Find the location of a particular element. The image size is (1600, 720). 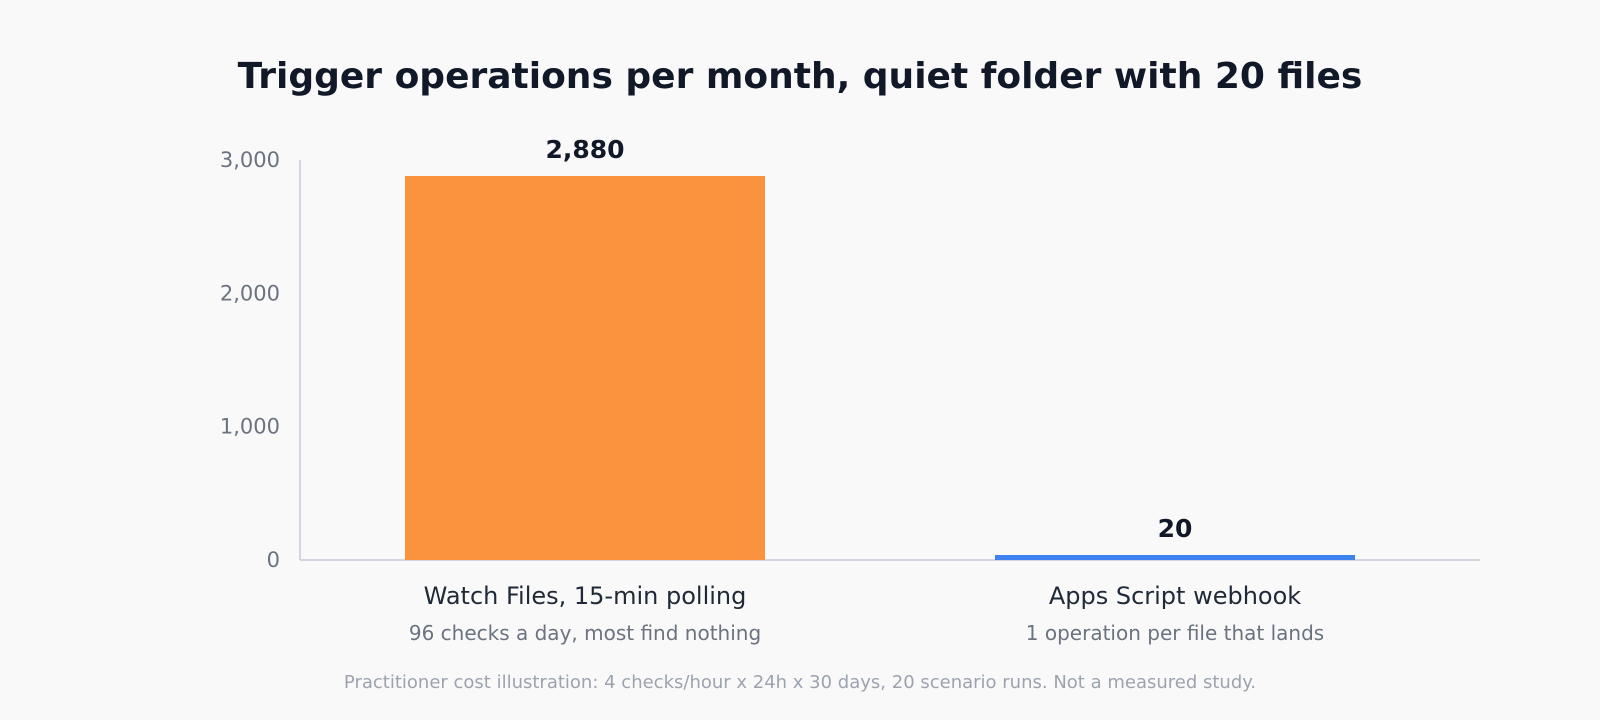

x-category-label: Watch Files, 15-min polling is located at coordinates (585, 596).